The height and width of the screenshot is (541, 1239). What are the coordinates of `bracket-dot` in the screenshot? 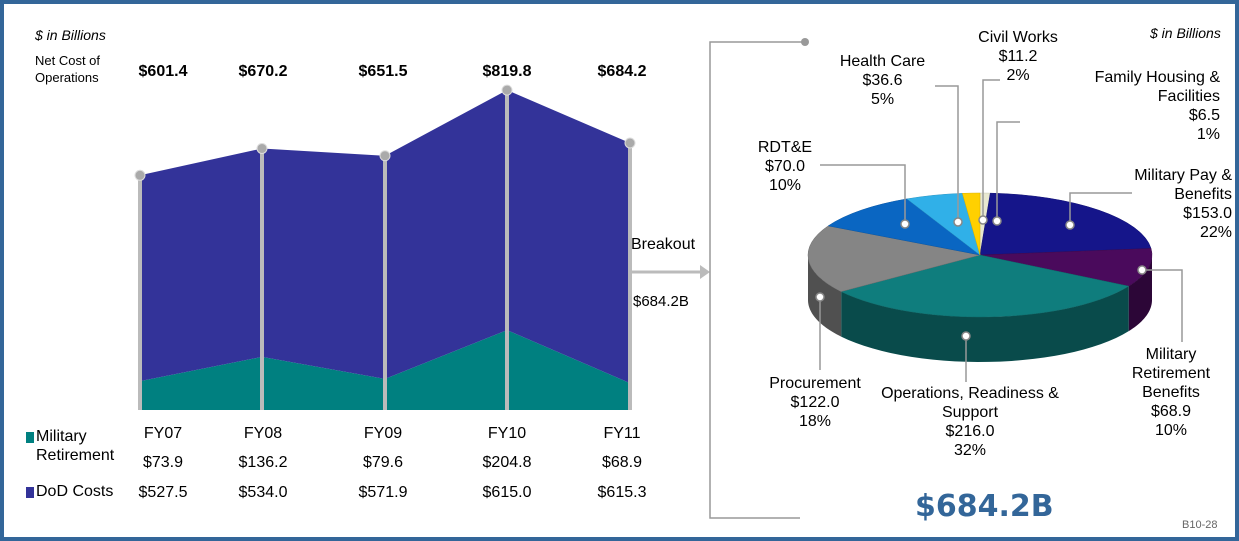 It's located at (805, 42).